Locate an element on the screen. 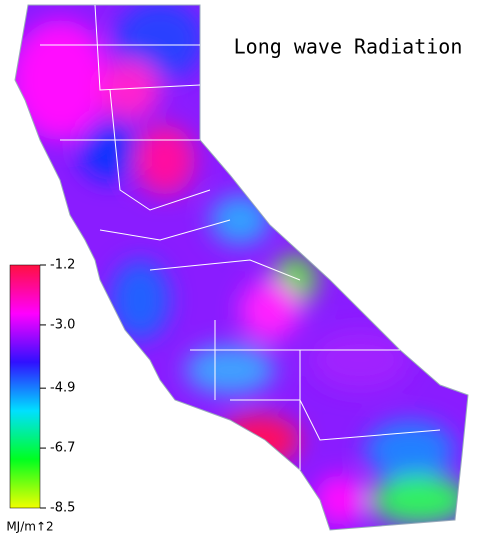 This screenshot has height=550, width=500. colorbar-tick-label: -4.9 is located at coordinates (62, 388).